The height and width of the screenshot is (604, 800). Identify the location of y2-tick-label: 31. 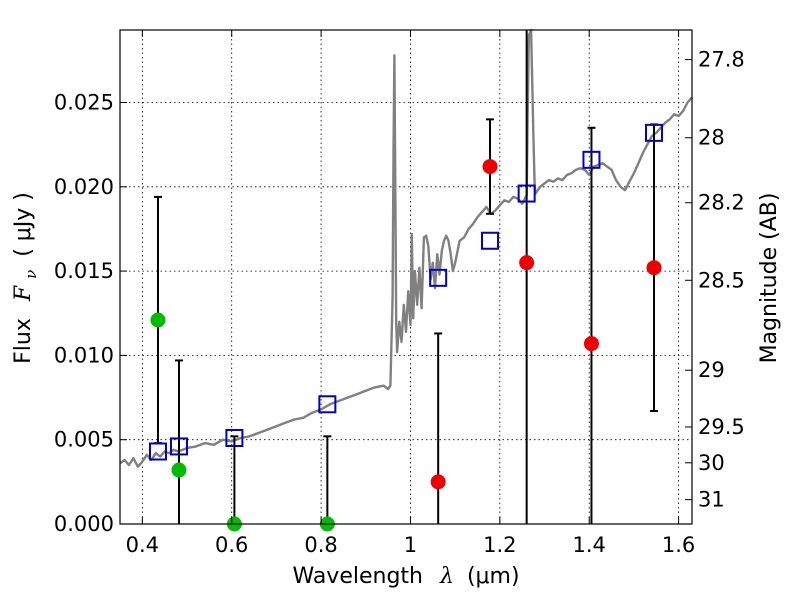
(711, 500).